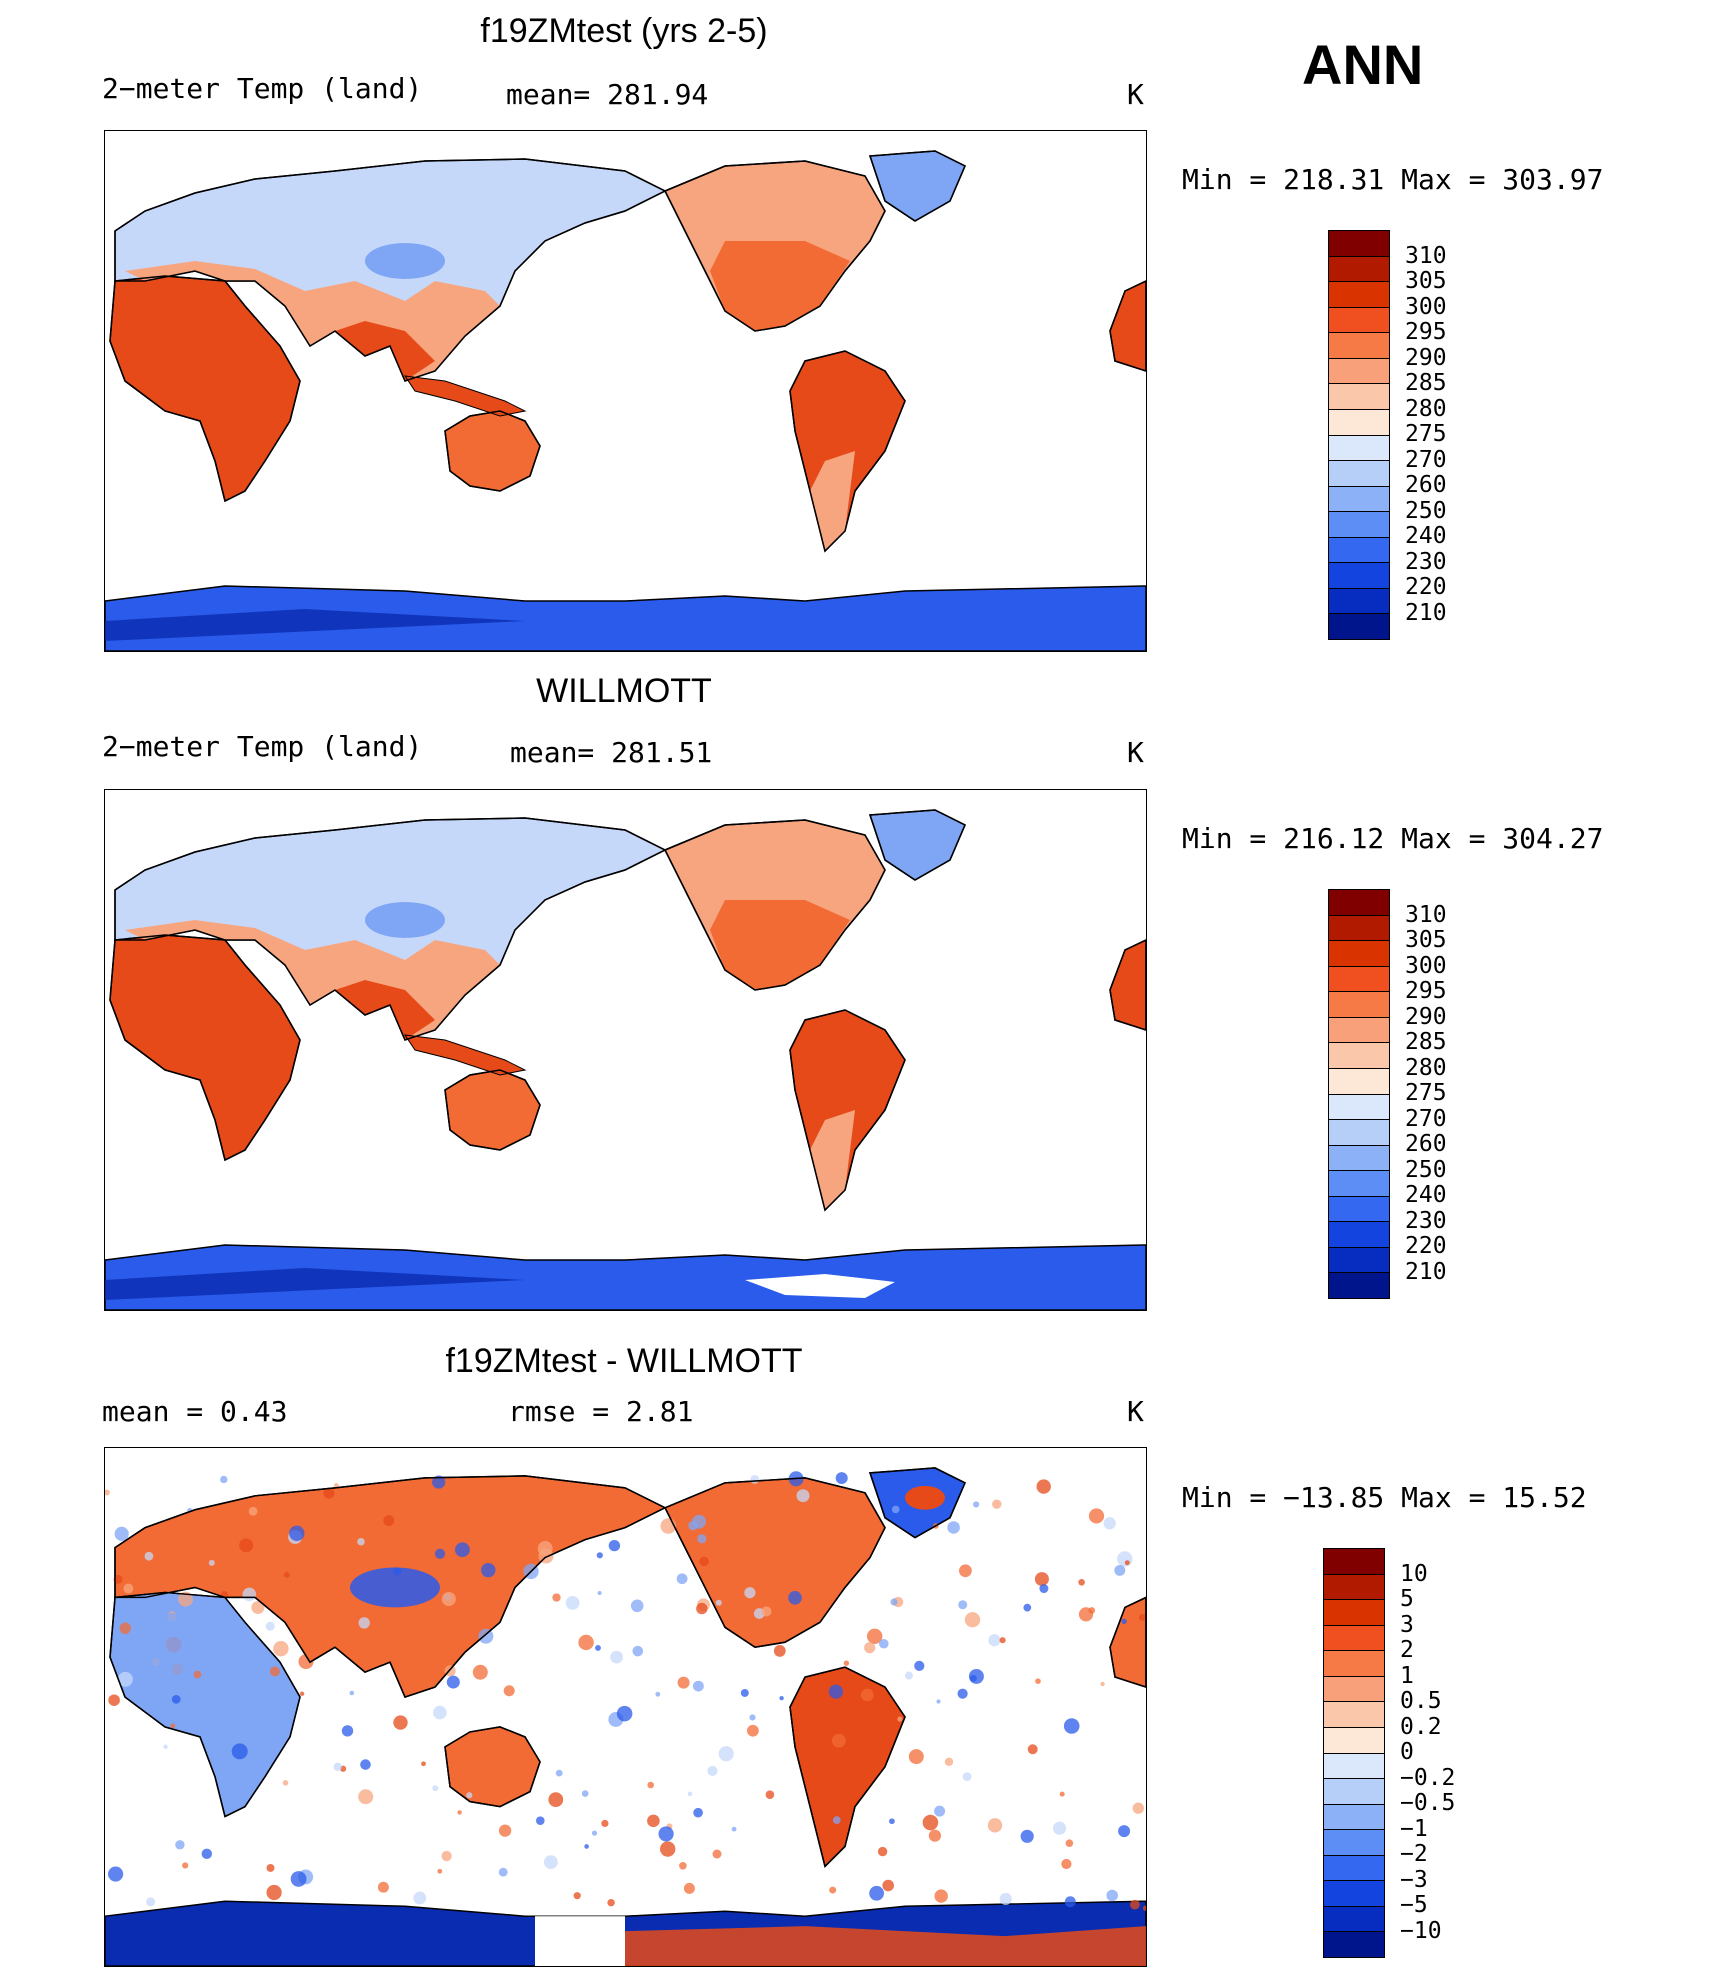  I want to click on panel2-colorbar, so click(1359, 1094).